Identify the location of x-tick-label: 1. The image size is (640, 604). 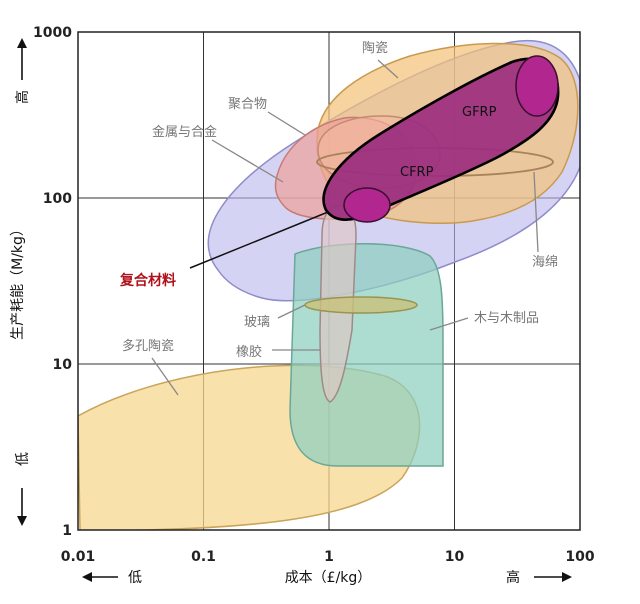
(329, 557).